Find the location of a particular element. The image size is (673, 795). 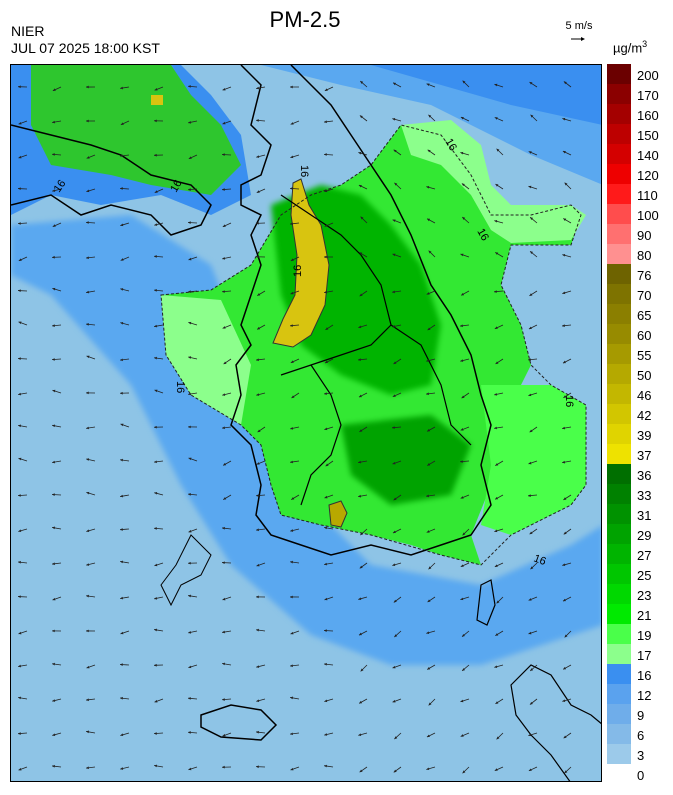

colorbar-tick-label: 19 is located at coordinates (644, 635).